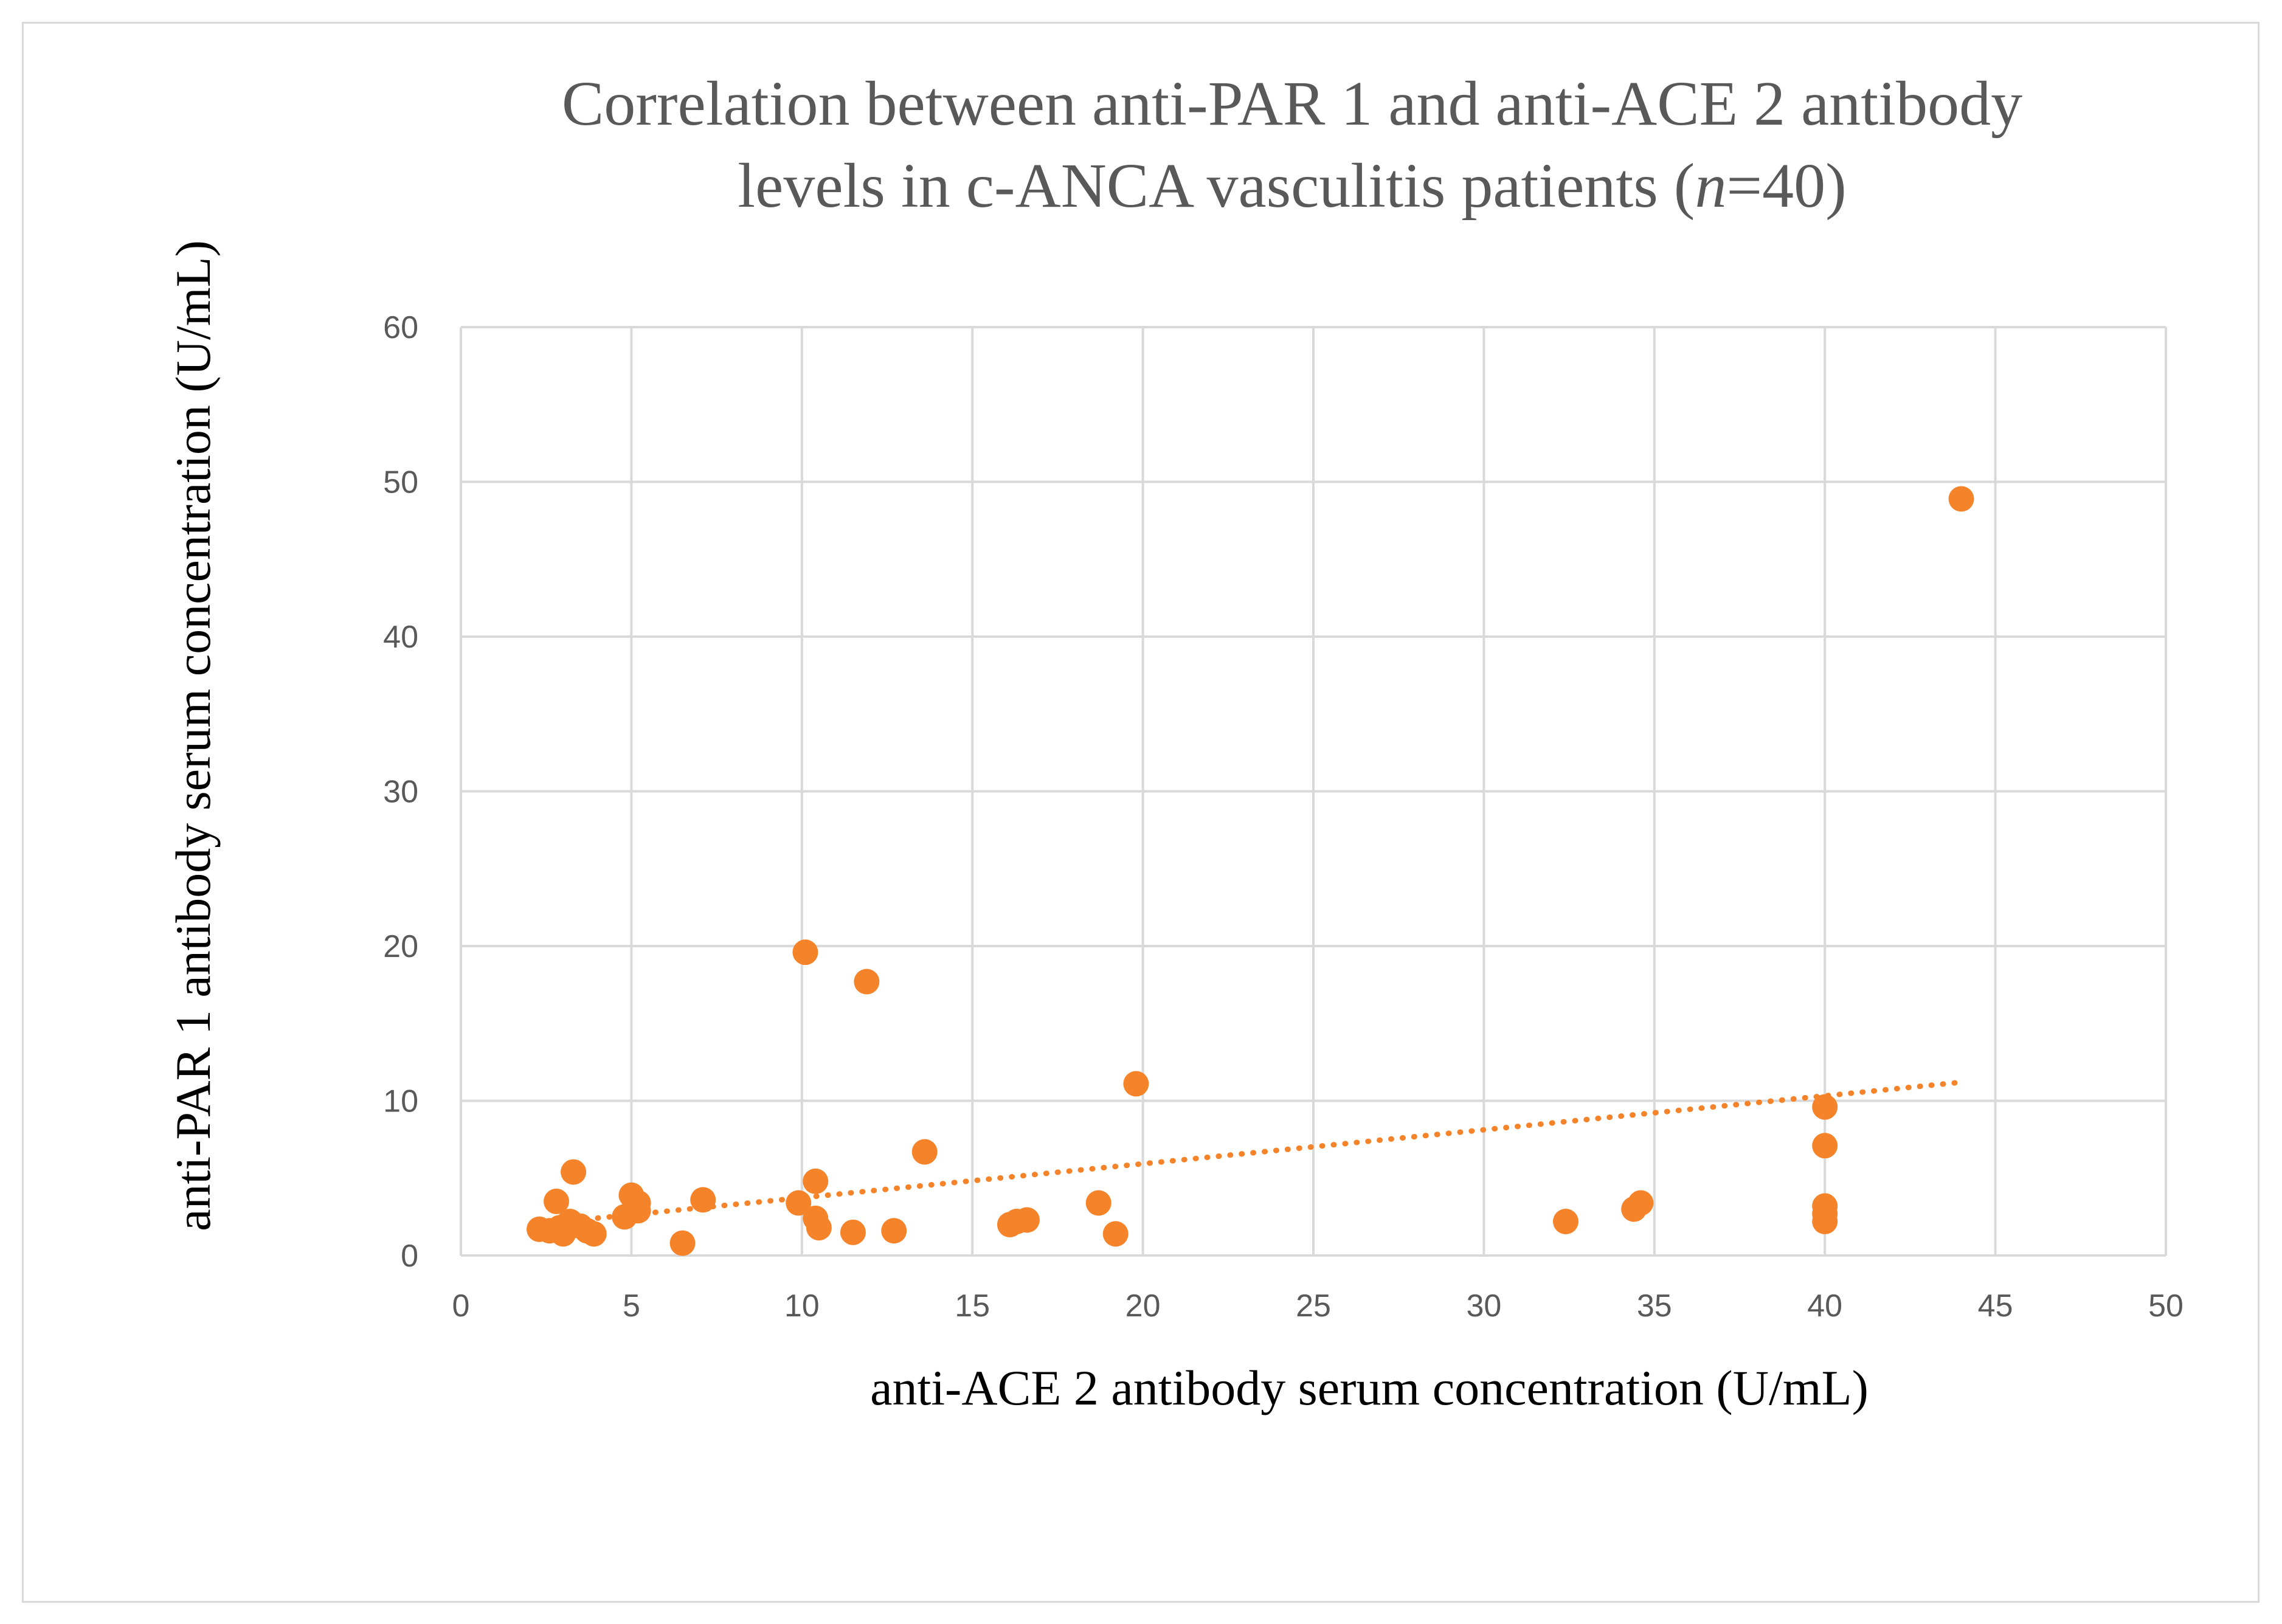 The height and width of the screenshot is (1624, 2282). What do you see at coordinates (1786, 186) in the screenshot?
I see `chart-title-line-2-suffix: =40)` at bounding box center [1786, 186].